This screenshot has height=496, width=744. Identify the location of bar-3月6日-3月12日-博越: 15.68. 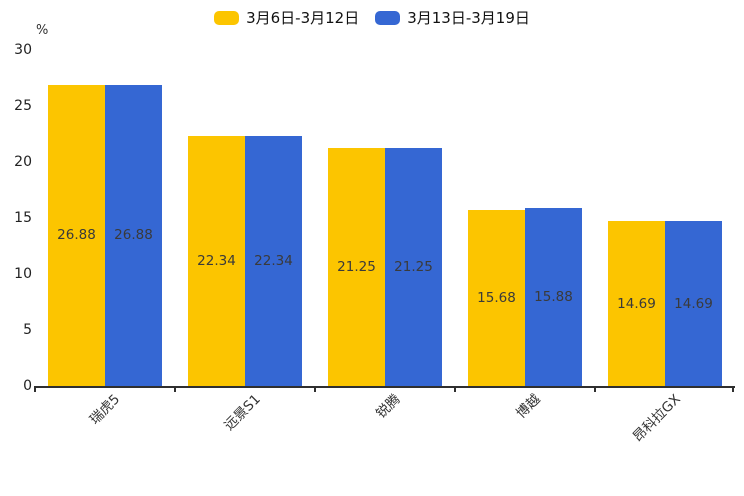
(496, 298).